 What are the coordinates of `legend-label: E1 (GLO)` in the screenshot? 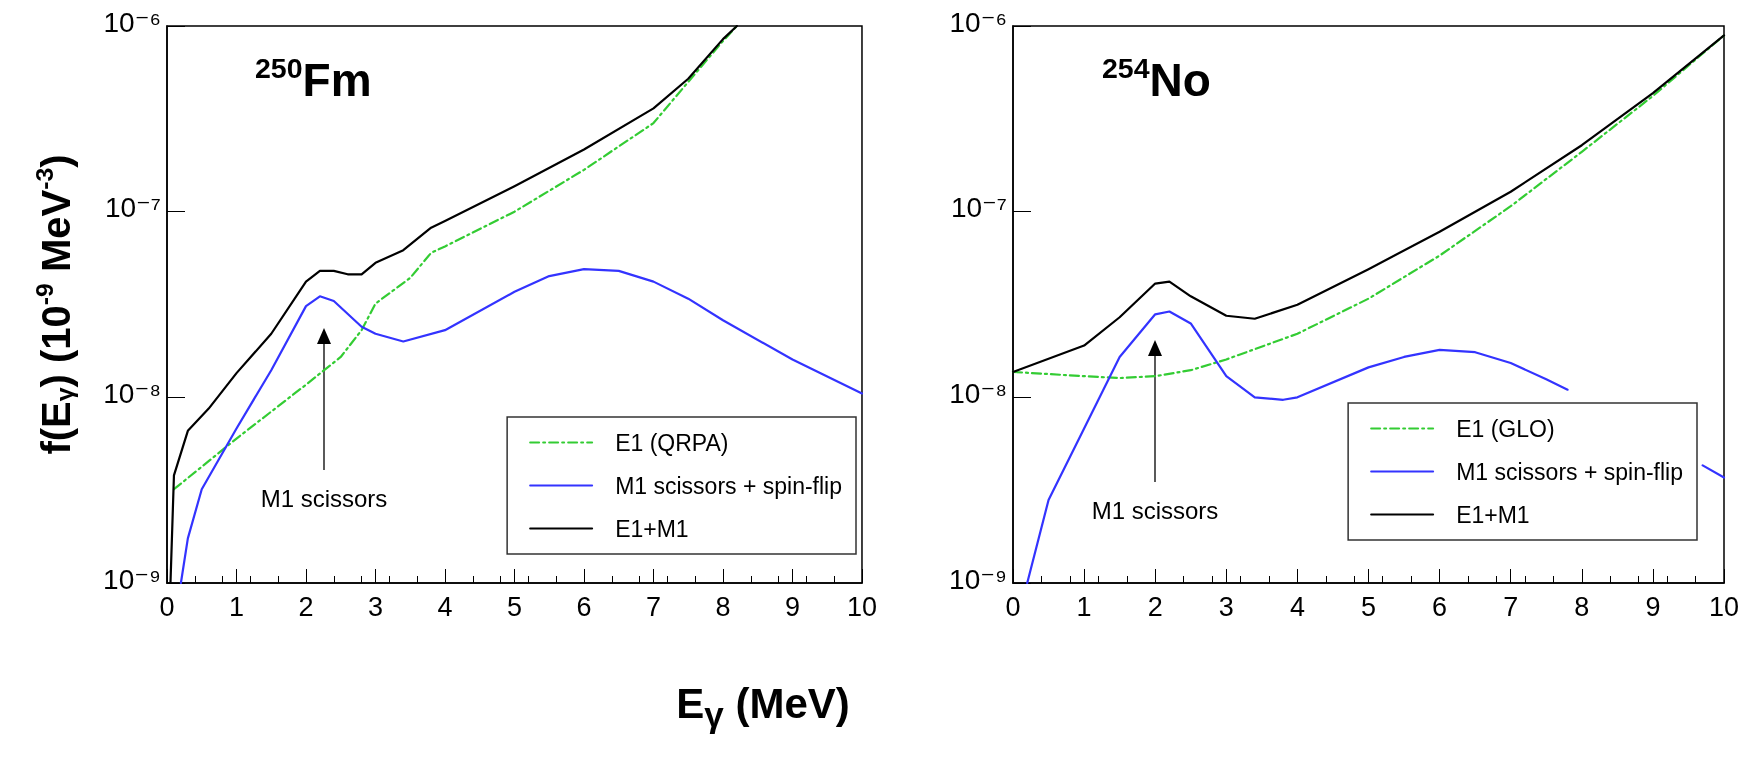 It's located at (1505, 428).